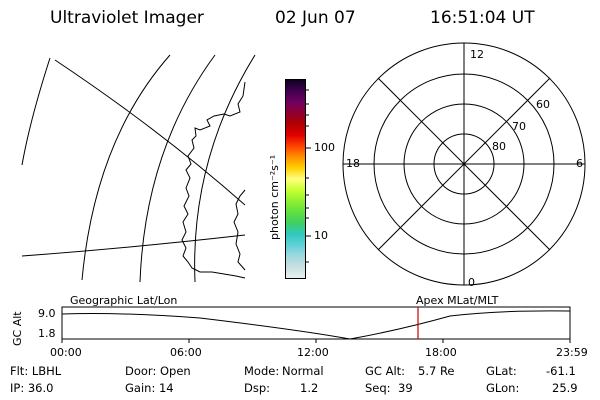 Image resolution: width=600 pixels, height=400 pixels. I want to click on image-title: Ultraviolet Imager, so click(127, 18).